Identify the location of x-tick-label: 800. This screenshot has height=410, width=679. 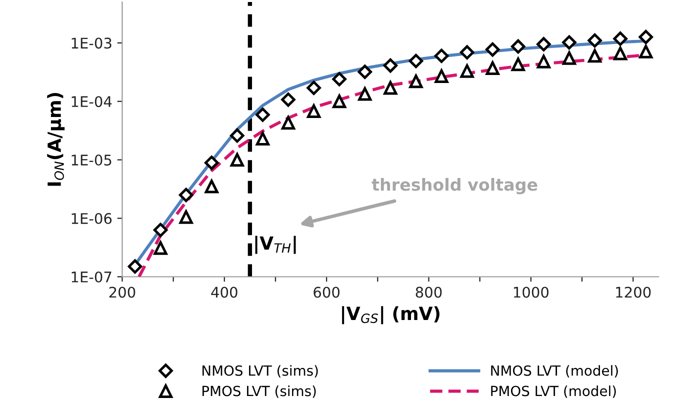
(429, 292).